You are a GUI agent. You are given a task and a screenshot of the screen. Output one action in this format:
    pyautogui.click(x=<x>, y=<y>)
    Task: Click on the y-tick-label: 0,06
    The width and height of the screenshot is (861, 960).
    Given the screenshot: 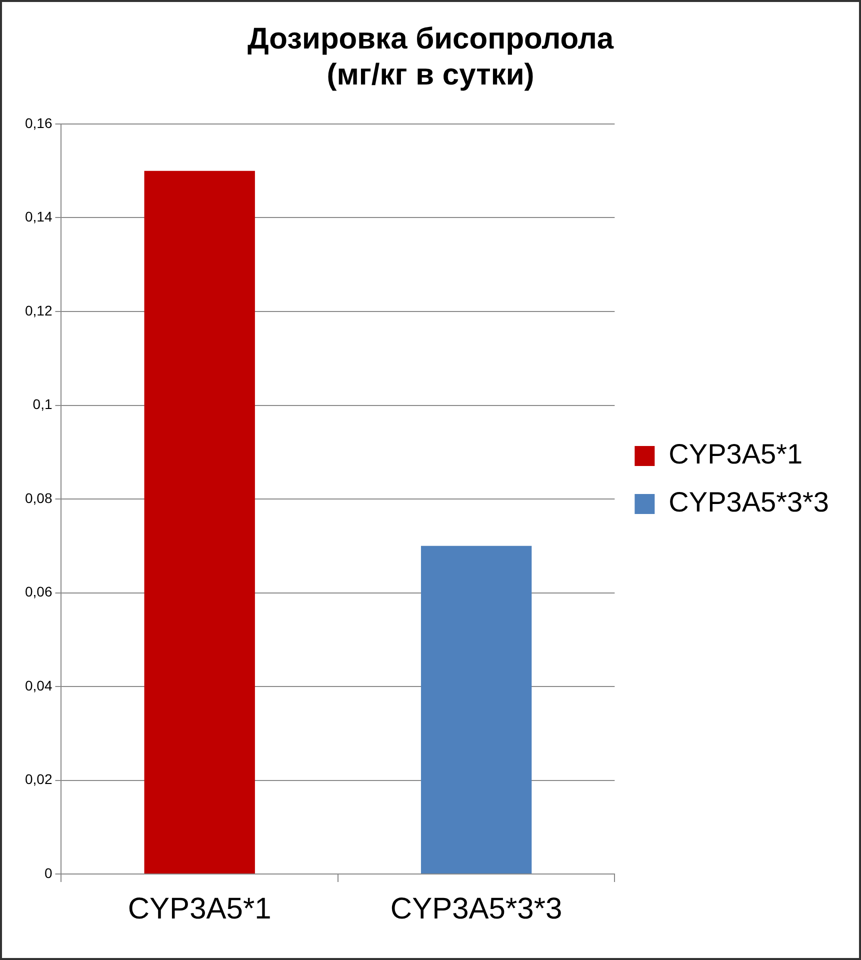 What is the action you would take?
    pyautogui.click(x=38, y=592)
    